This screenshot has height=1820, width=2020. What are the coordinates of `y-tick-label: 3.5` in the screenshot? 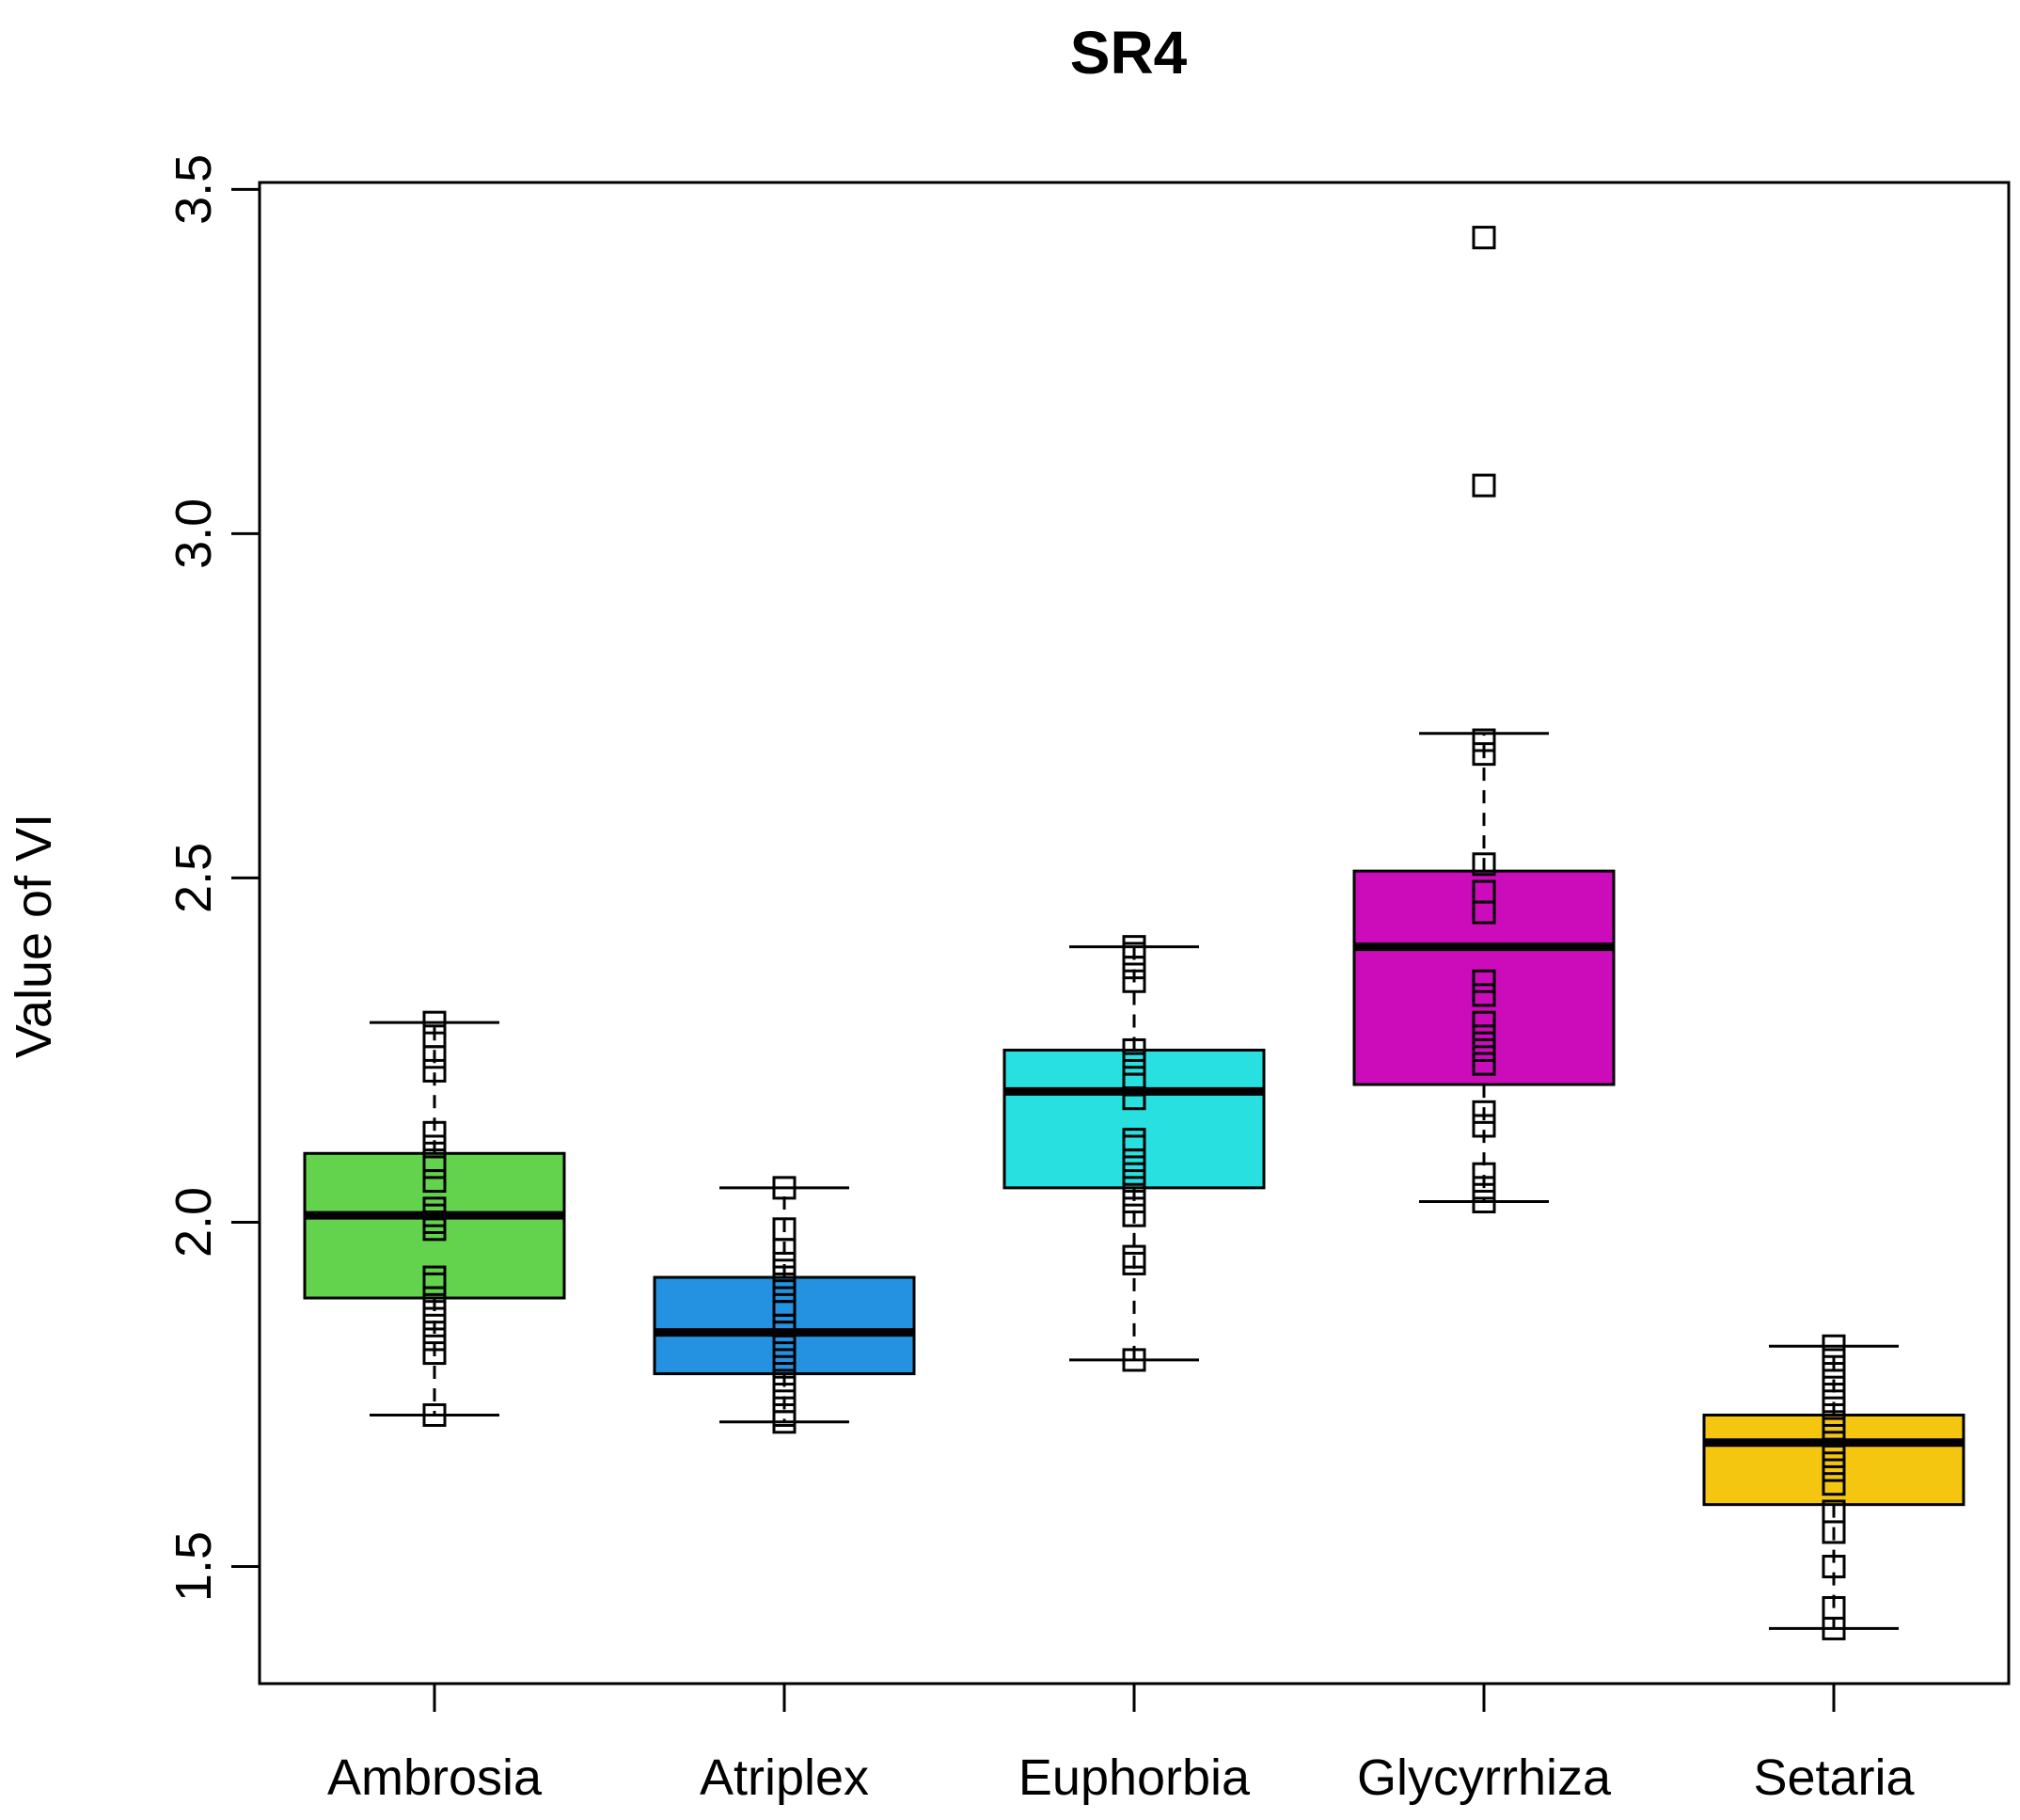 It's located at (194, 189).